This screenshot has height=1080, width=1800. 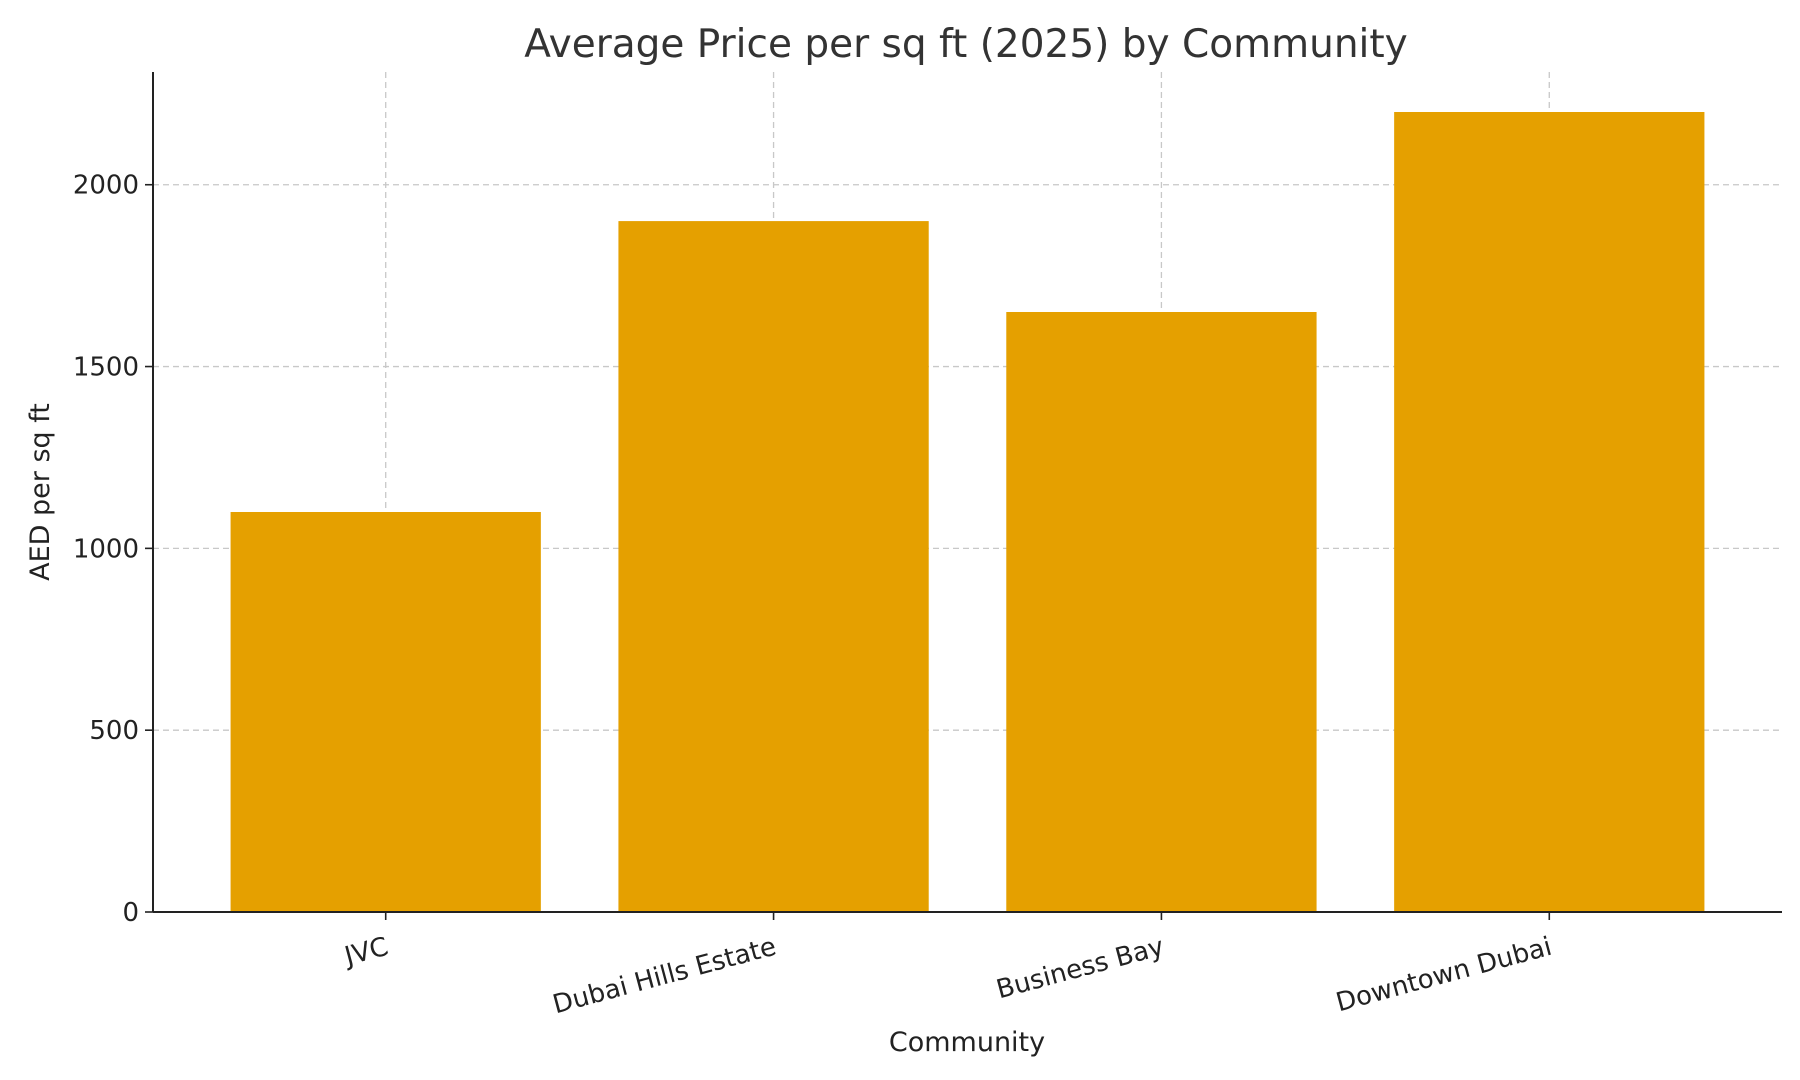 What do you see at coordinates (106, 186) in the screenshot?
I see `y-tick-label: 2000` at bounding box center [106, 186].